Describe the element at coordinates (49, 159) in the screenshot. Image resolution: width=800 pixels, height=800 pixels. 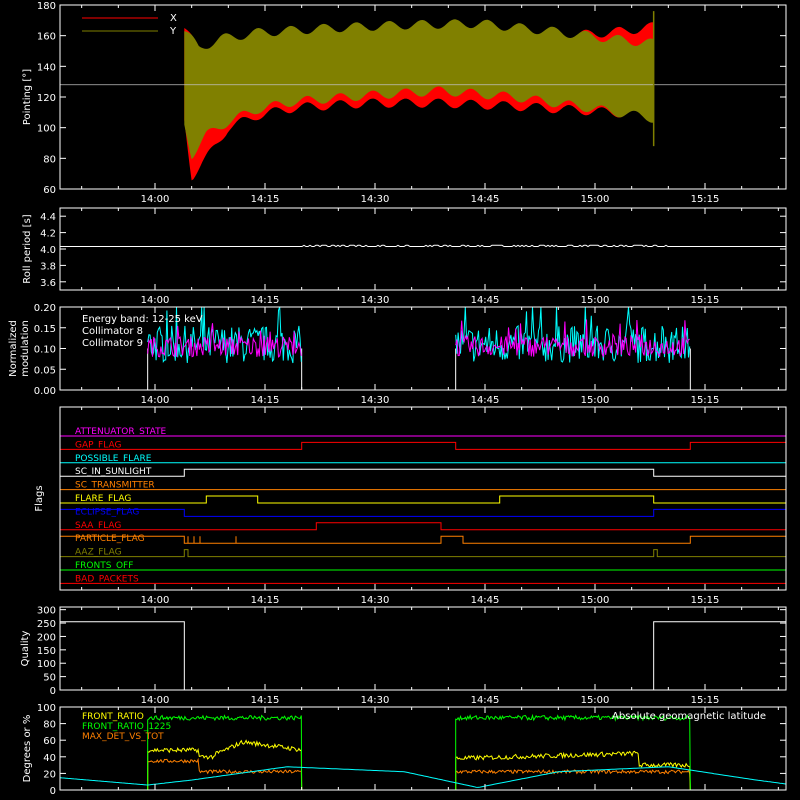
I see `y-tick-label: 80` at that location.